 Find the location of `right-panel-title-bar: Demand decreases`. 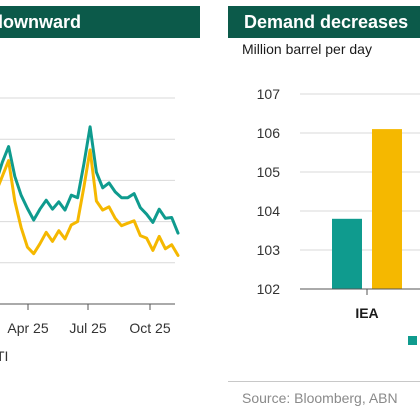

right-panel-title-bar: Demand decreases is located at coordinates (324, 22).